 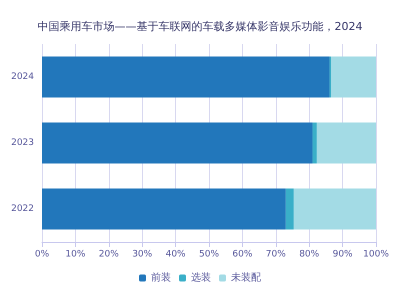 I want to click on y-tick-label: 2023, so click(x=22, y=143).